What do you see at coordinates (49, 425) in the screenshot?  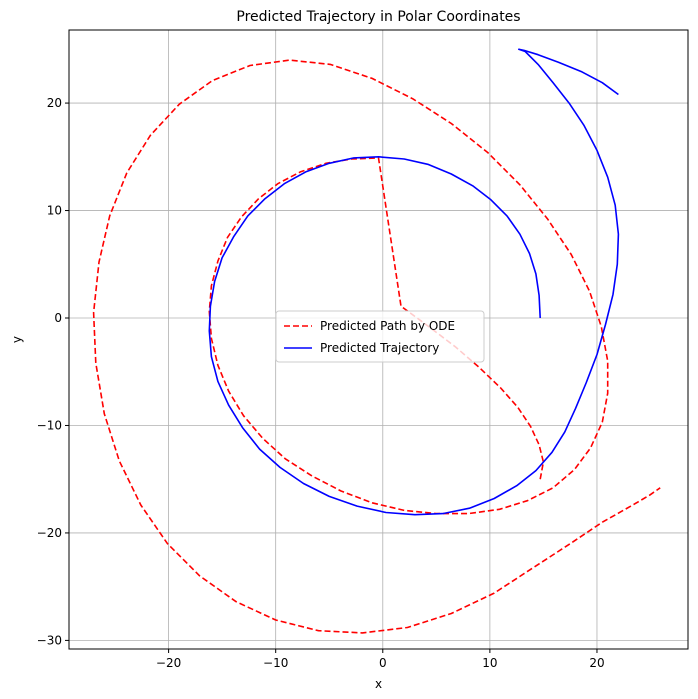 I see `y-tick-label: −10` at bounding box center [49, 425].